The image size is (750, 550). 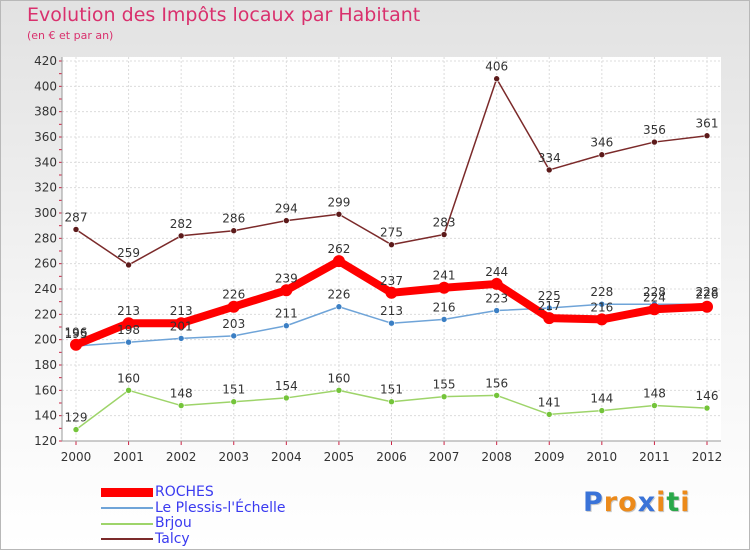 What do you see at coordinates (233, 457) in the screenshot?
I see `x-tick-label: 2003` at bounding box center [233, 457].